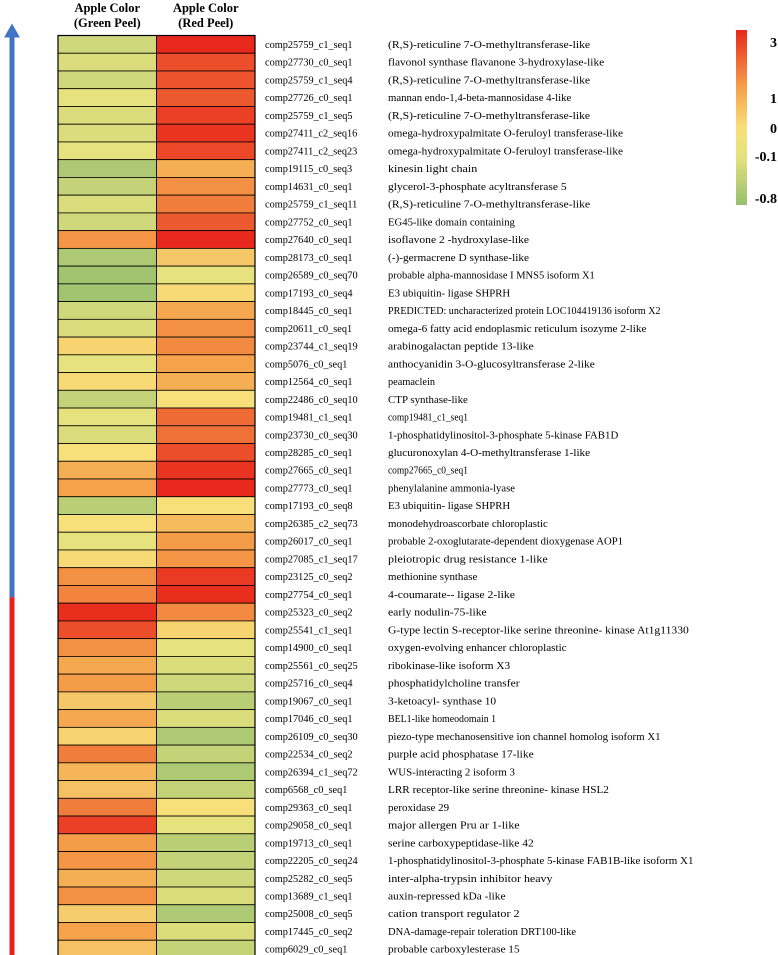 The image size is (778, 955). What do you see at coordinates (461, 755) in the screenshot?
I see `row-gene-description: purple acid phosphatase 17-like` at bounding box center [461, 755].